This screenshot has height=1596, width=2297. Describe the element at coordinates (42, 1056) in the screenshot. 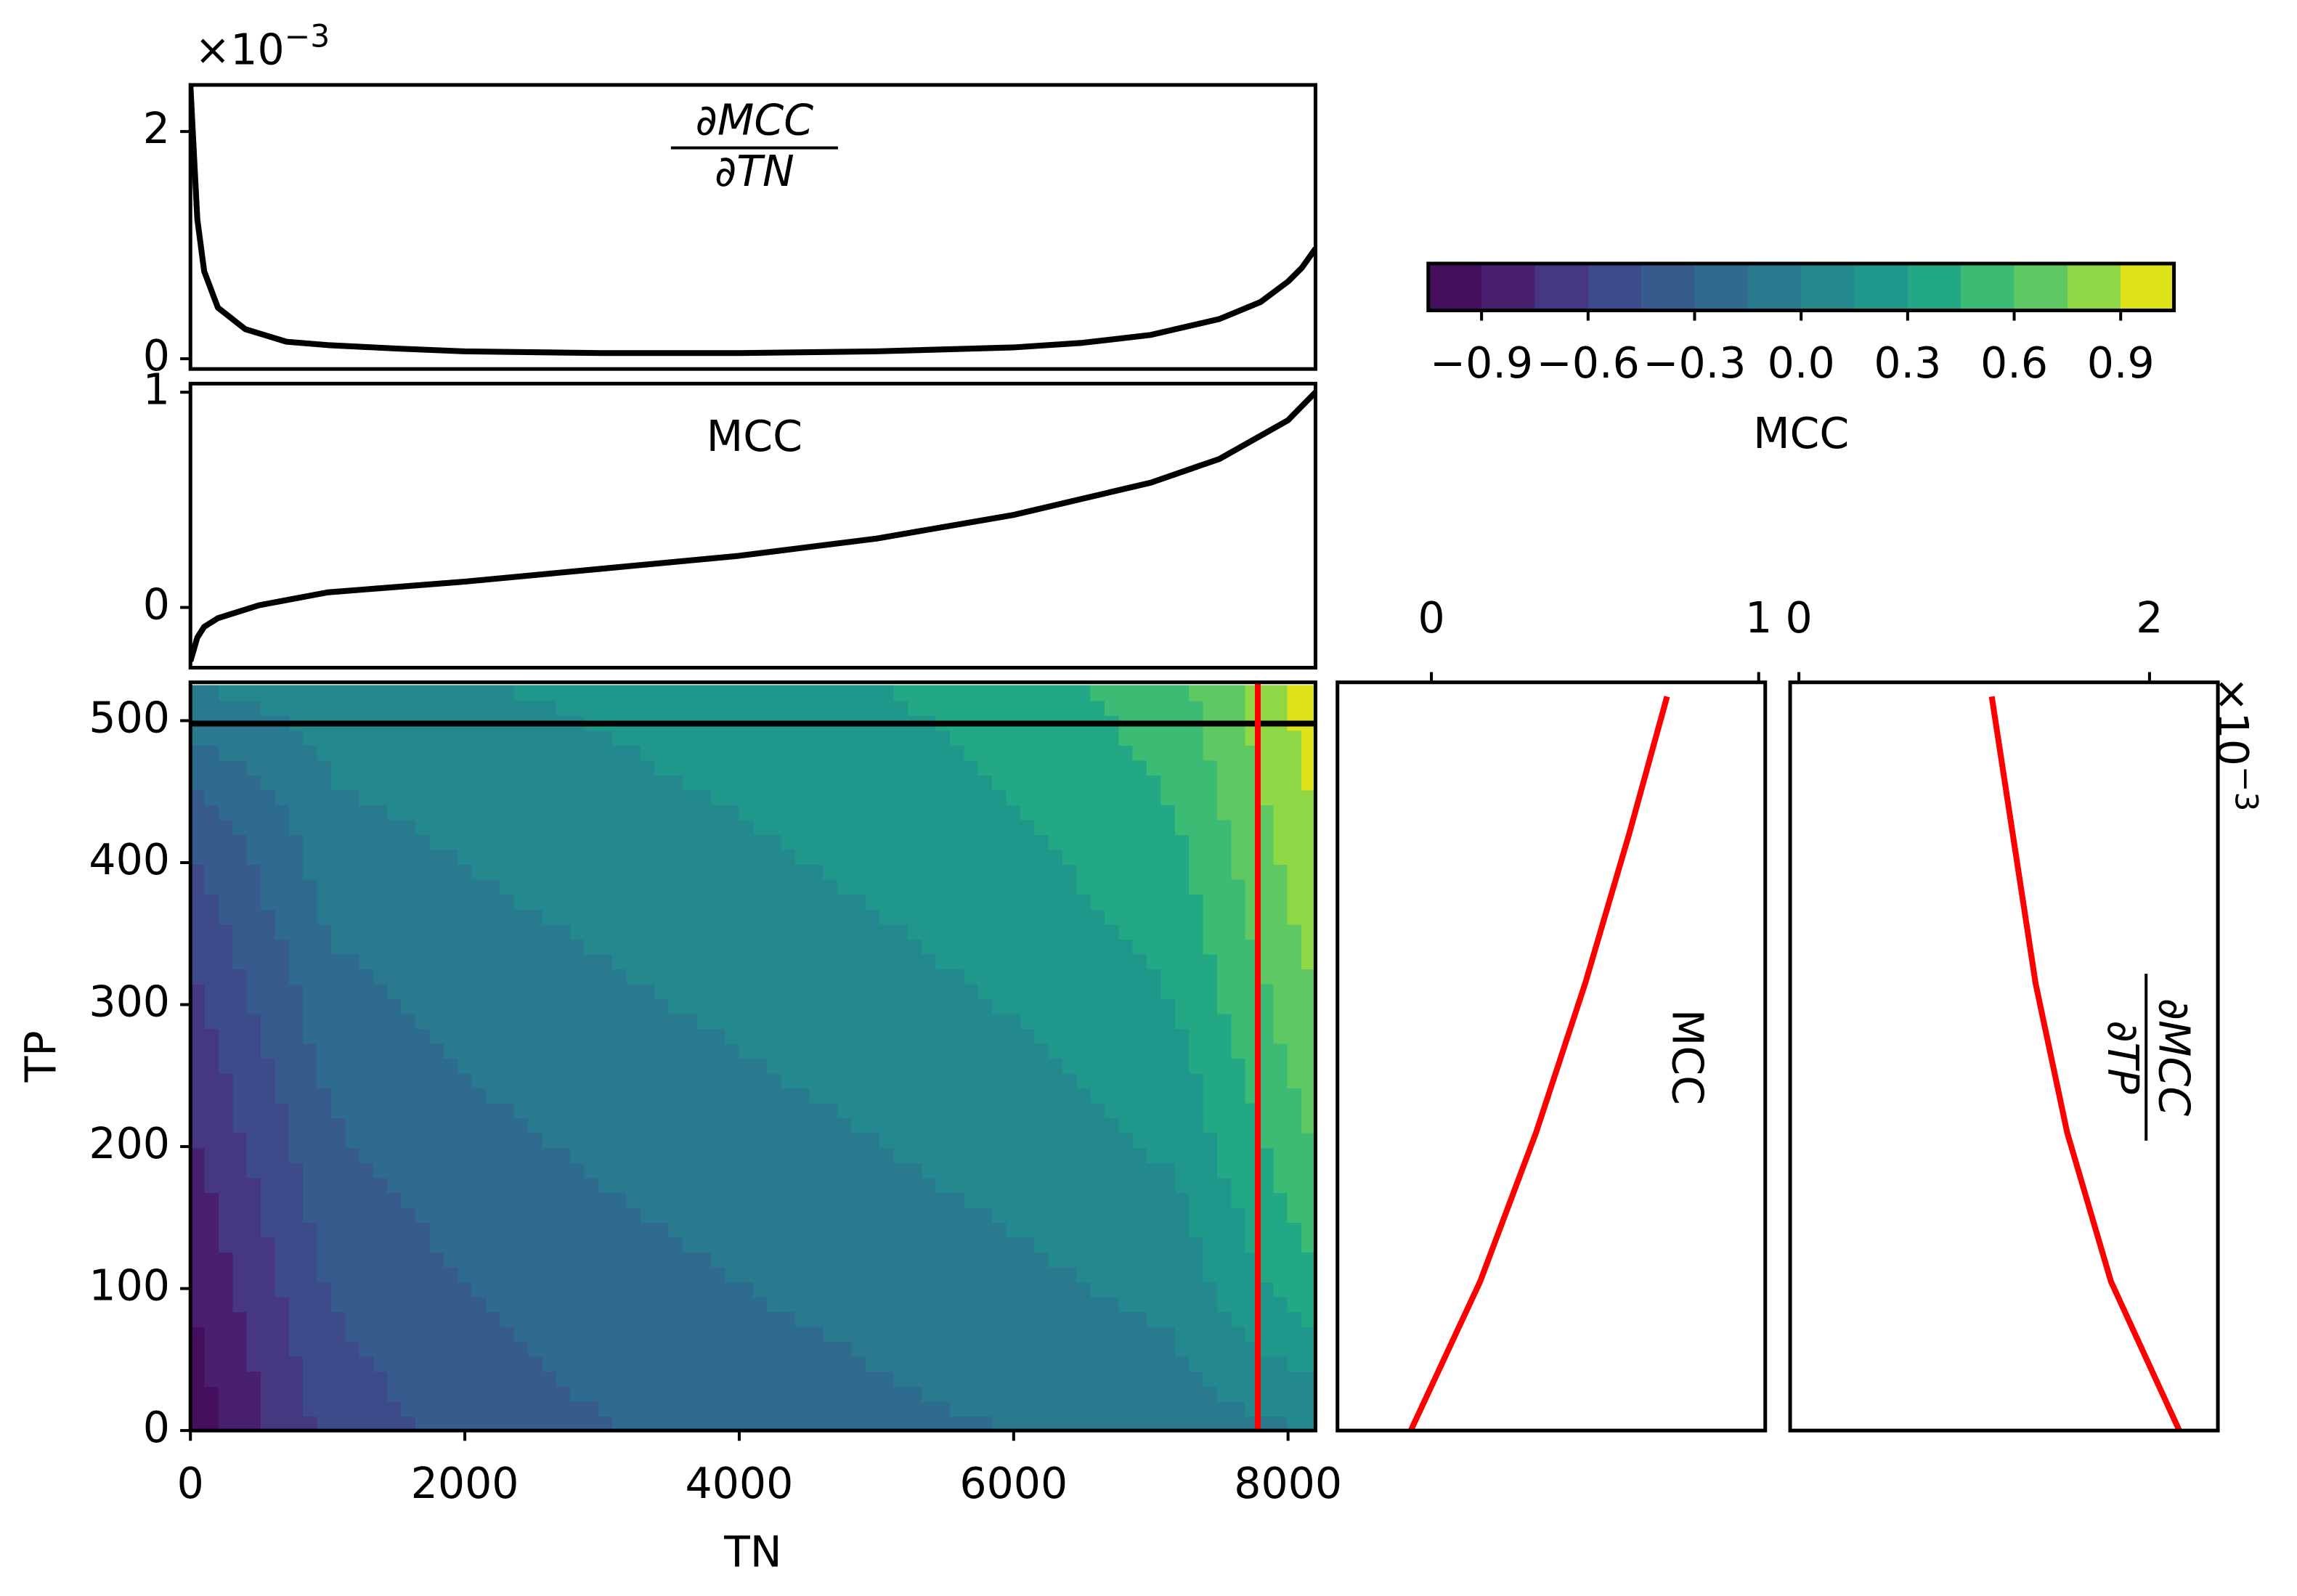

I see `y-axis-label: TP` at that location.